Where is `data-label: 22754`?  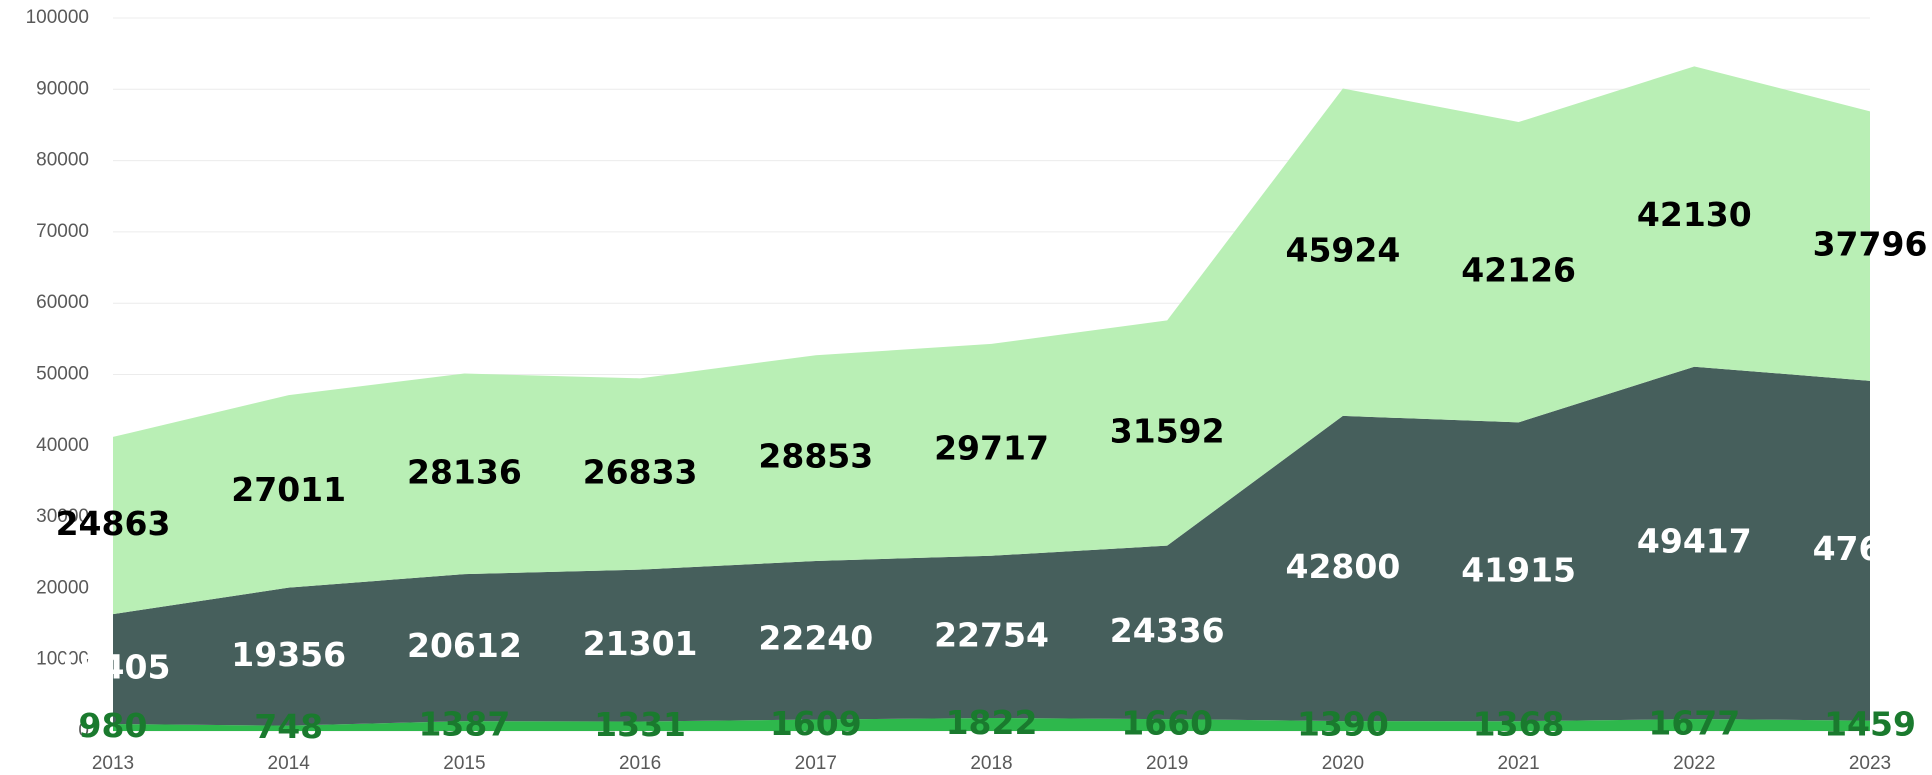 data-label: 22754 is located at coordinates (991, 634).